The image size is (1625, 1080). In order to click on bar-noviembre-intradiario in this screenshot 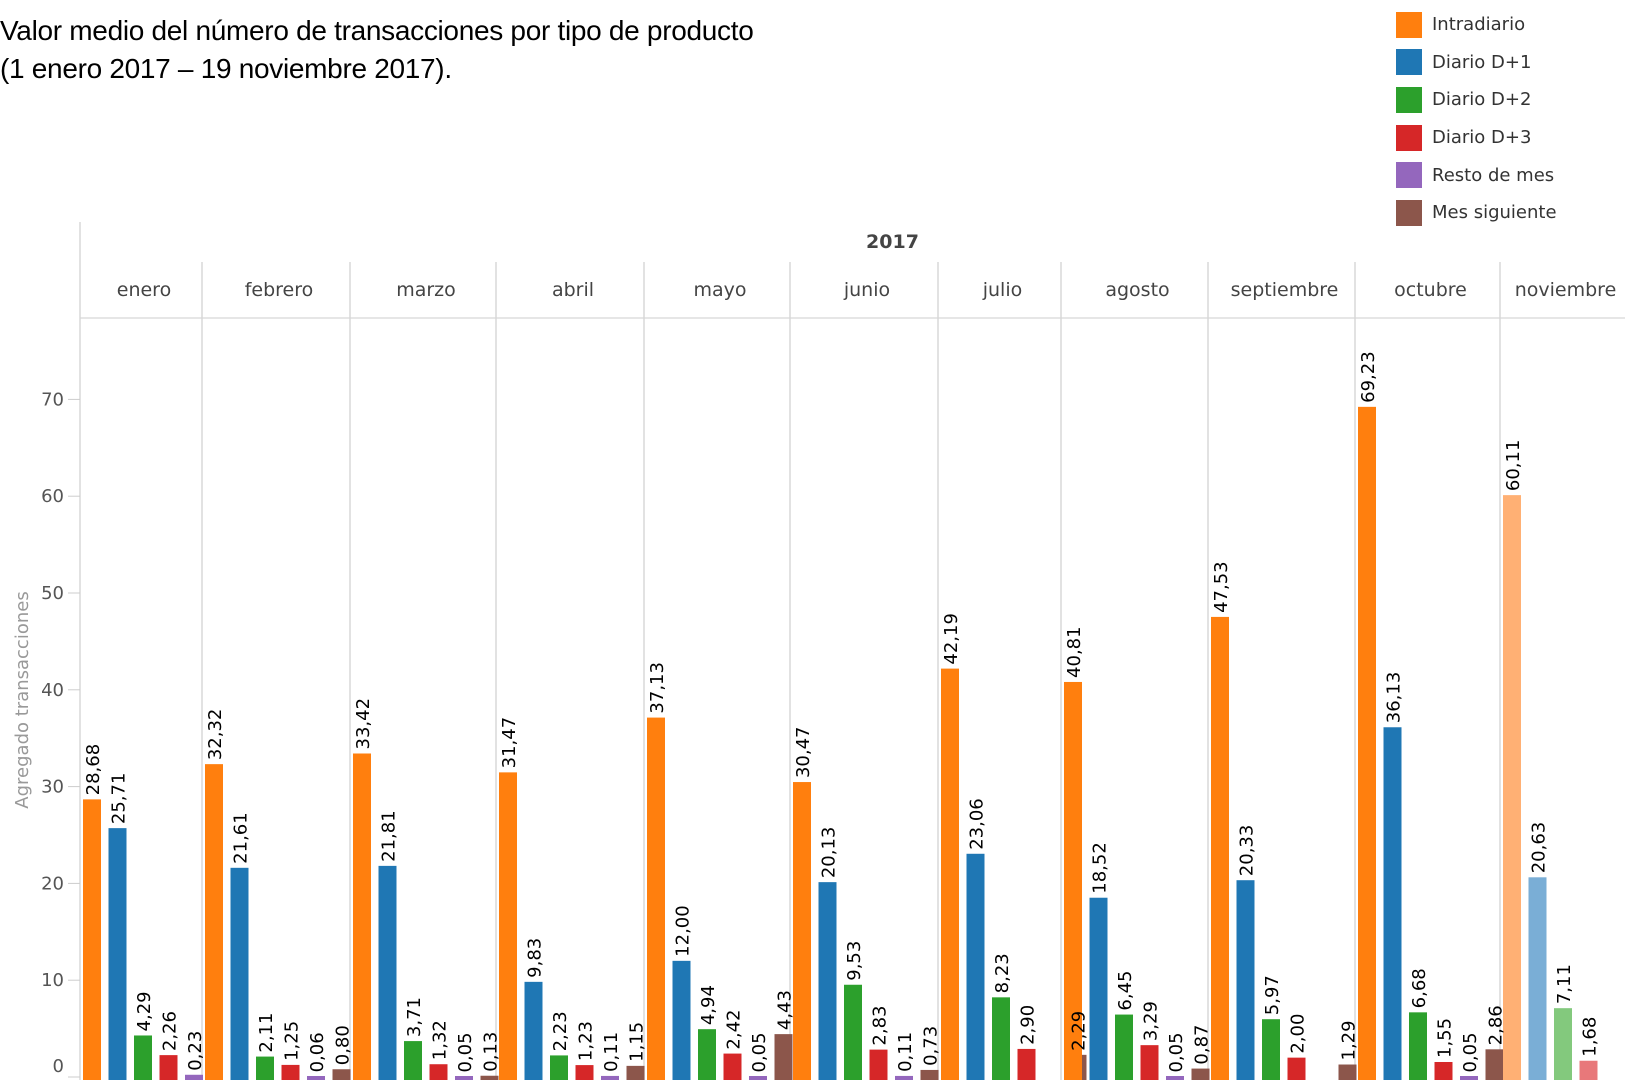, I will do `click(1512, 787)`.